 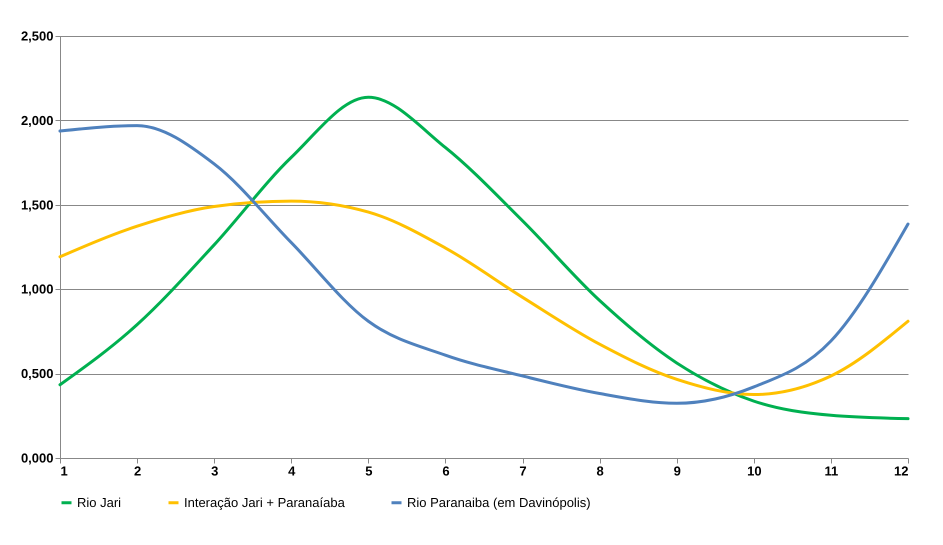 What do you see at coordinates (600, 471) in the screenshot?
I see `x-tick-label: 8` at bounding box center [600, 471].